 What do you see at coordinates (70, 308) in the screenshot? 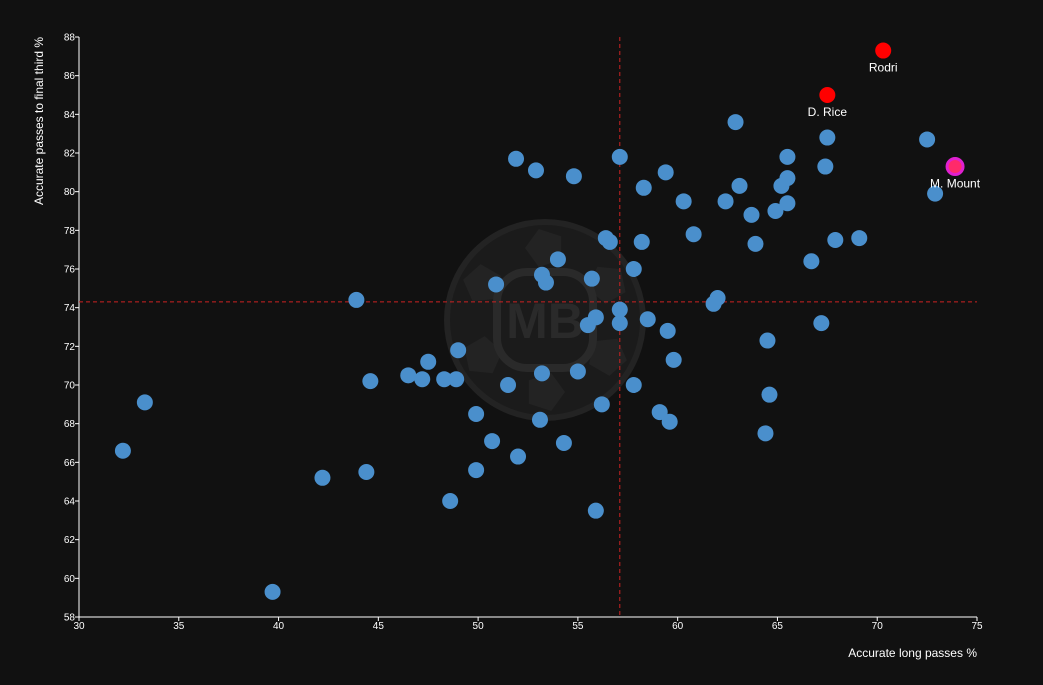
I see `y-tick-label: 74` at bounding box center [70, 308].